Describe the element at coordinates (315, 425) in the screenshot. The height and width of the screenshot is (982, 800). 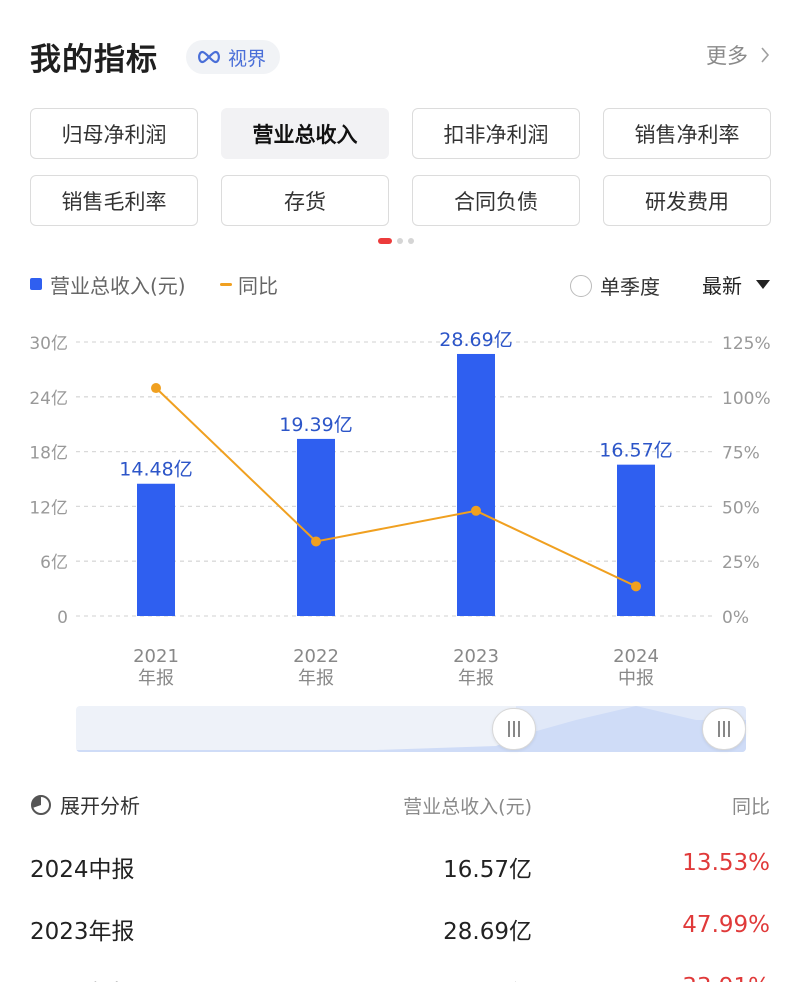
I see `bar-value-label: 19.39亿` at that location.